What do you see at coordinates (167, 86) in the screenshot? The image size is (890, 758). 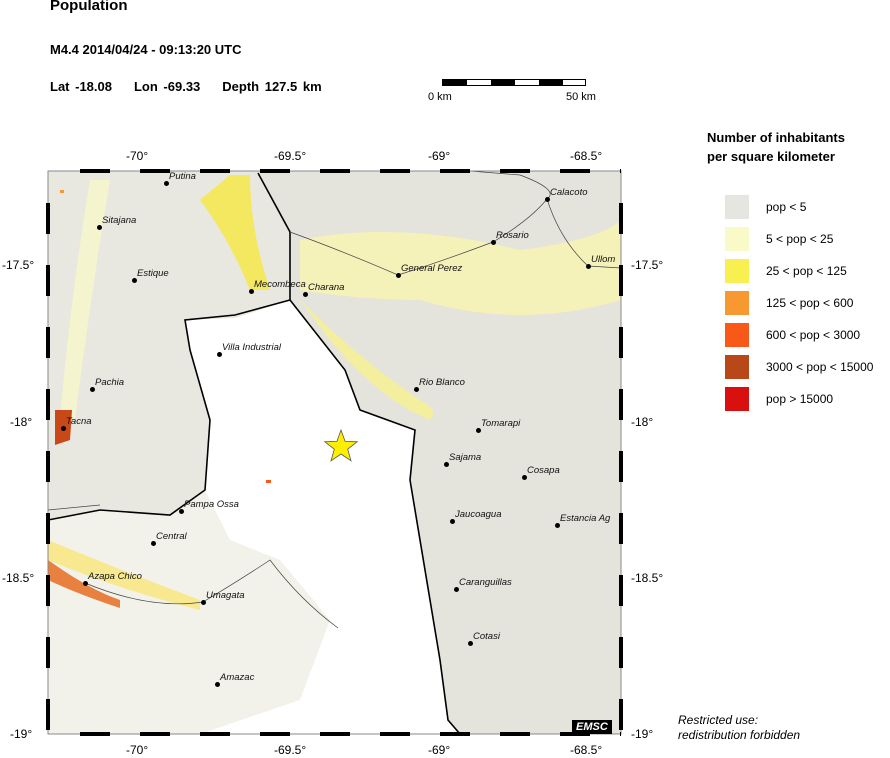 I see `lon-value: Lon -69.33` at bounding box center [167, 86].